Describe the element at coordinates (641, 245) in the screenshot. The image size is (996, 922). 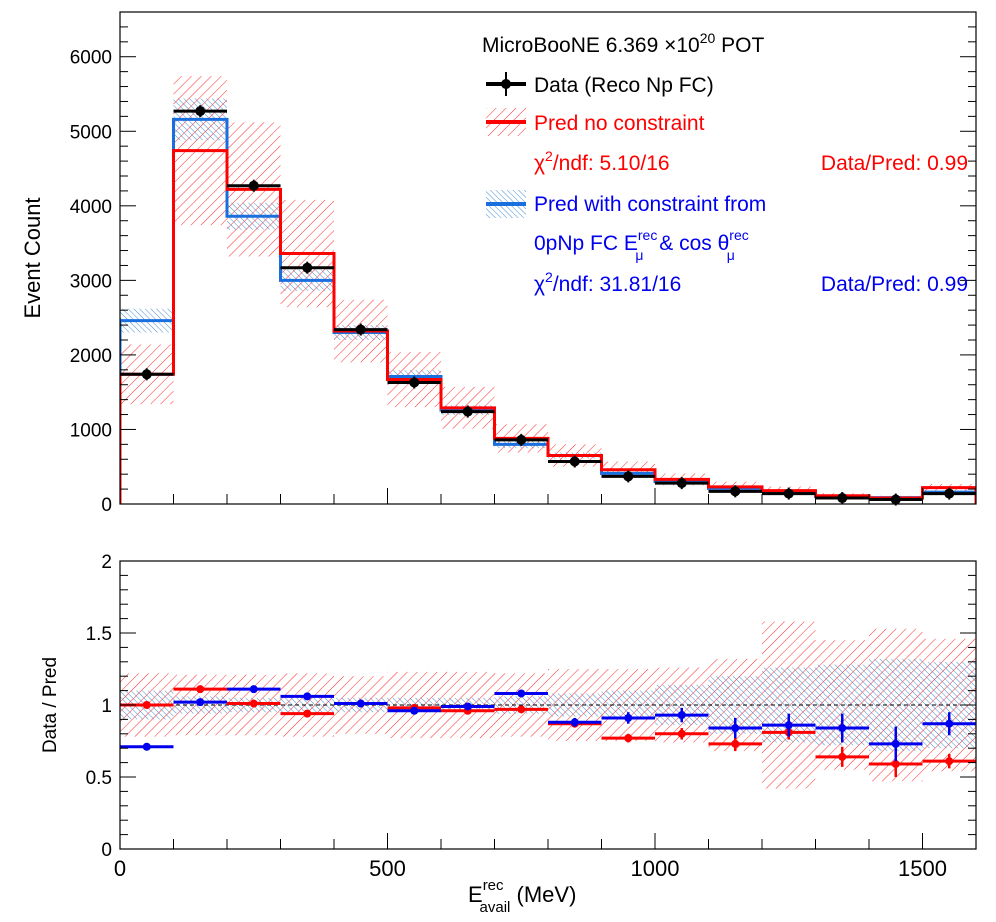
I see `legend-c-line2: 0pNp FC Erec μ & cos θrec μ` at that location.